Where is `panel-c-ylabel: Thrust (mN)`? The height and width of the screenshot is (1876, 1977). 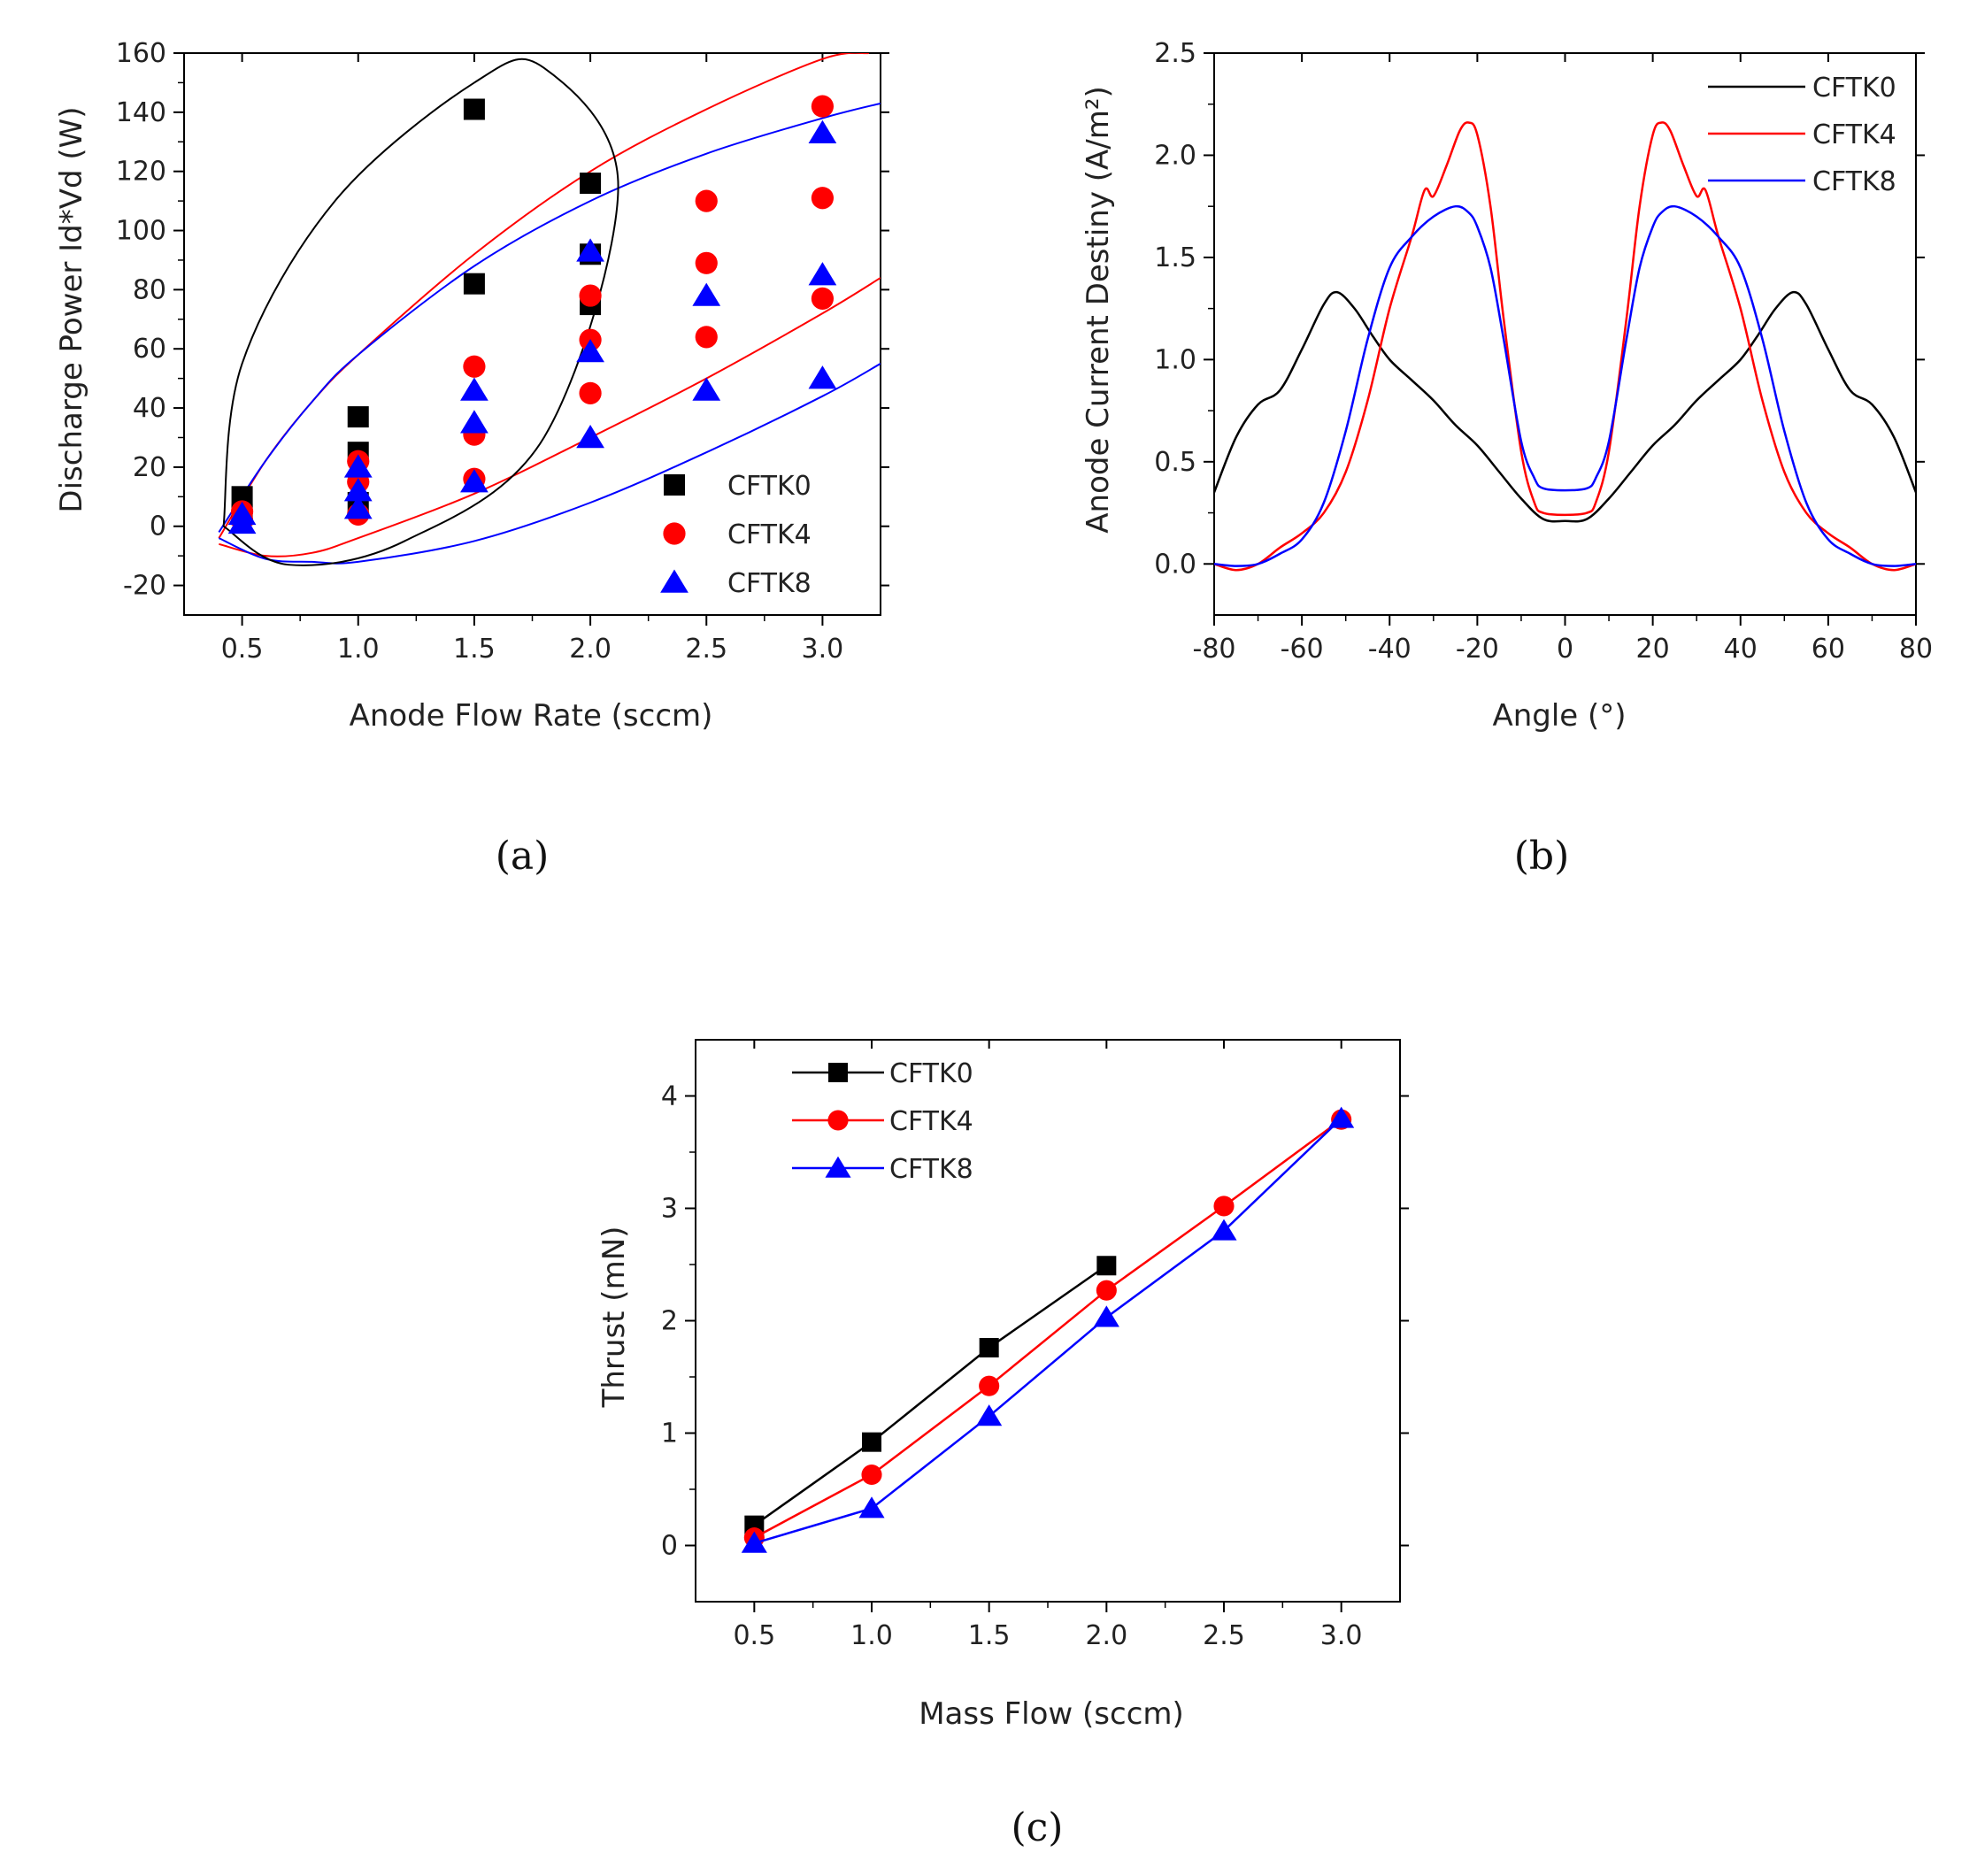 panel-c-ylabel: Thrust (mN) is located at coordinates (614, 1318).